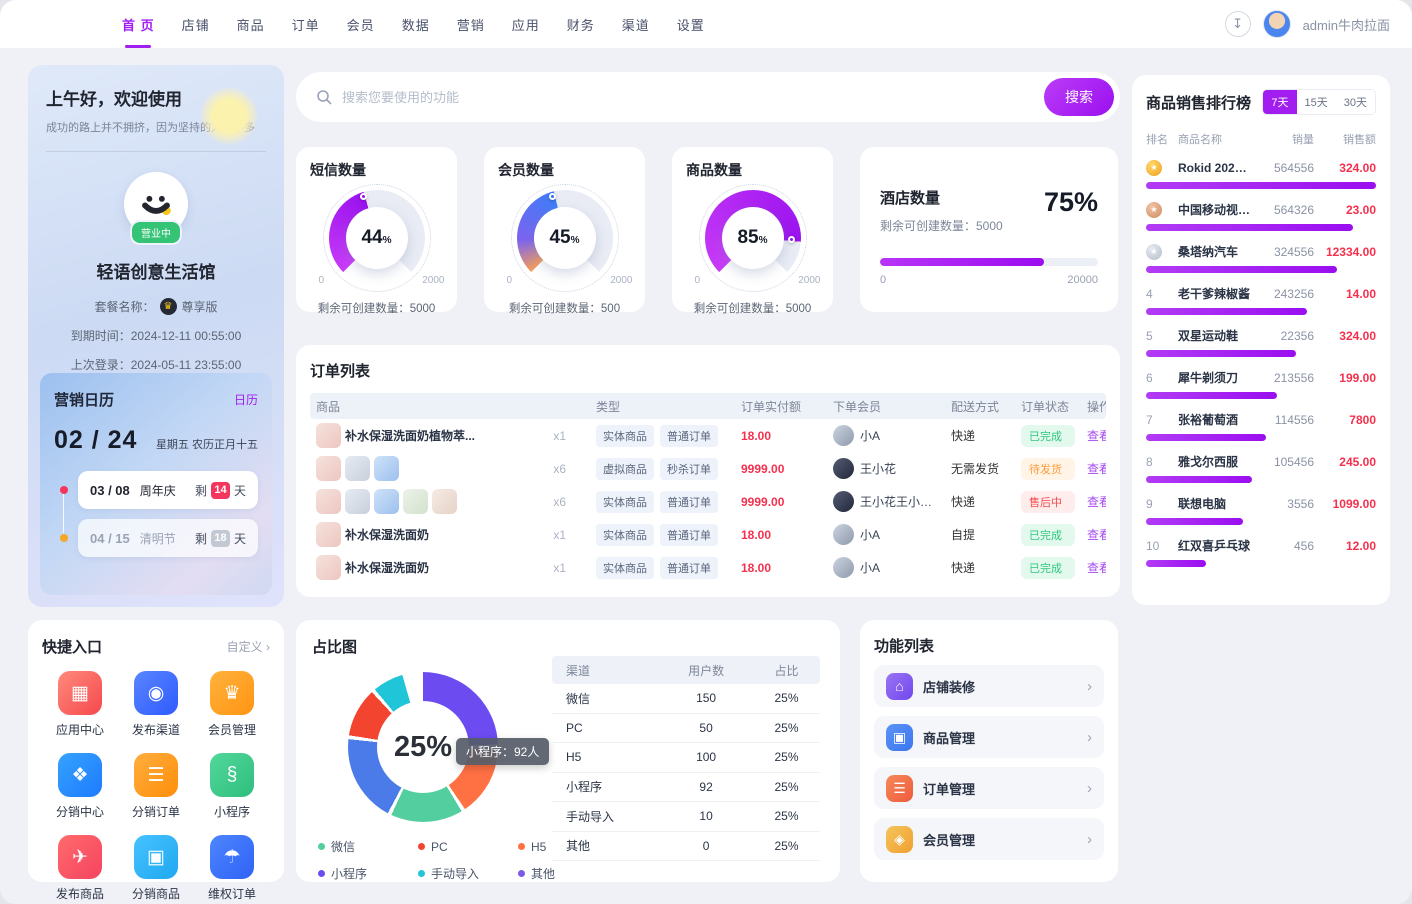 The height and width of the screenshot is (904, 1412). I want to click on quick-entry-publish-goods: ✈ 发布商品, so click(80, 868).